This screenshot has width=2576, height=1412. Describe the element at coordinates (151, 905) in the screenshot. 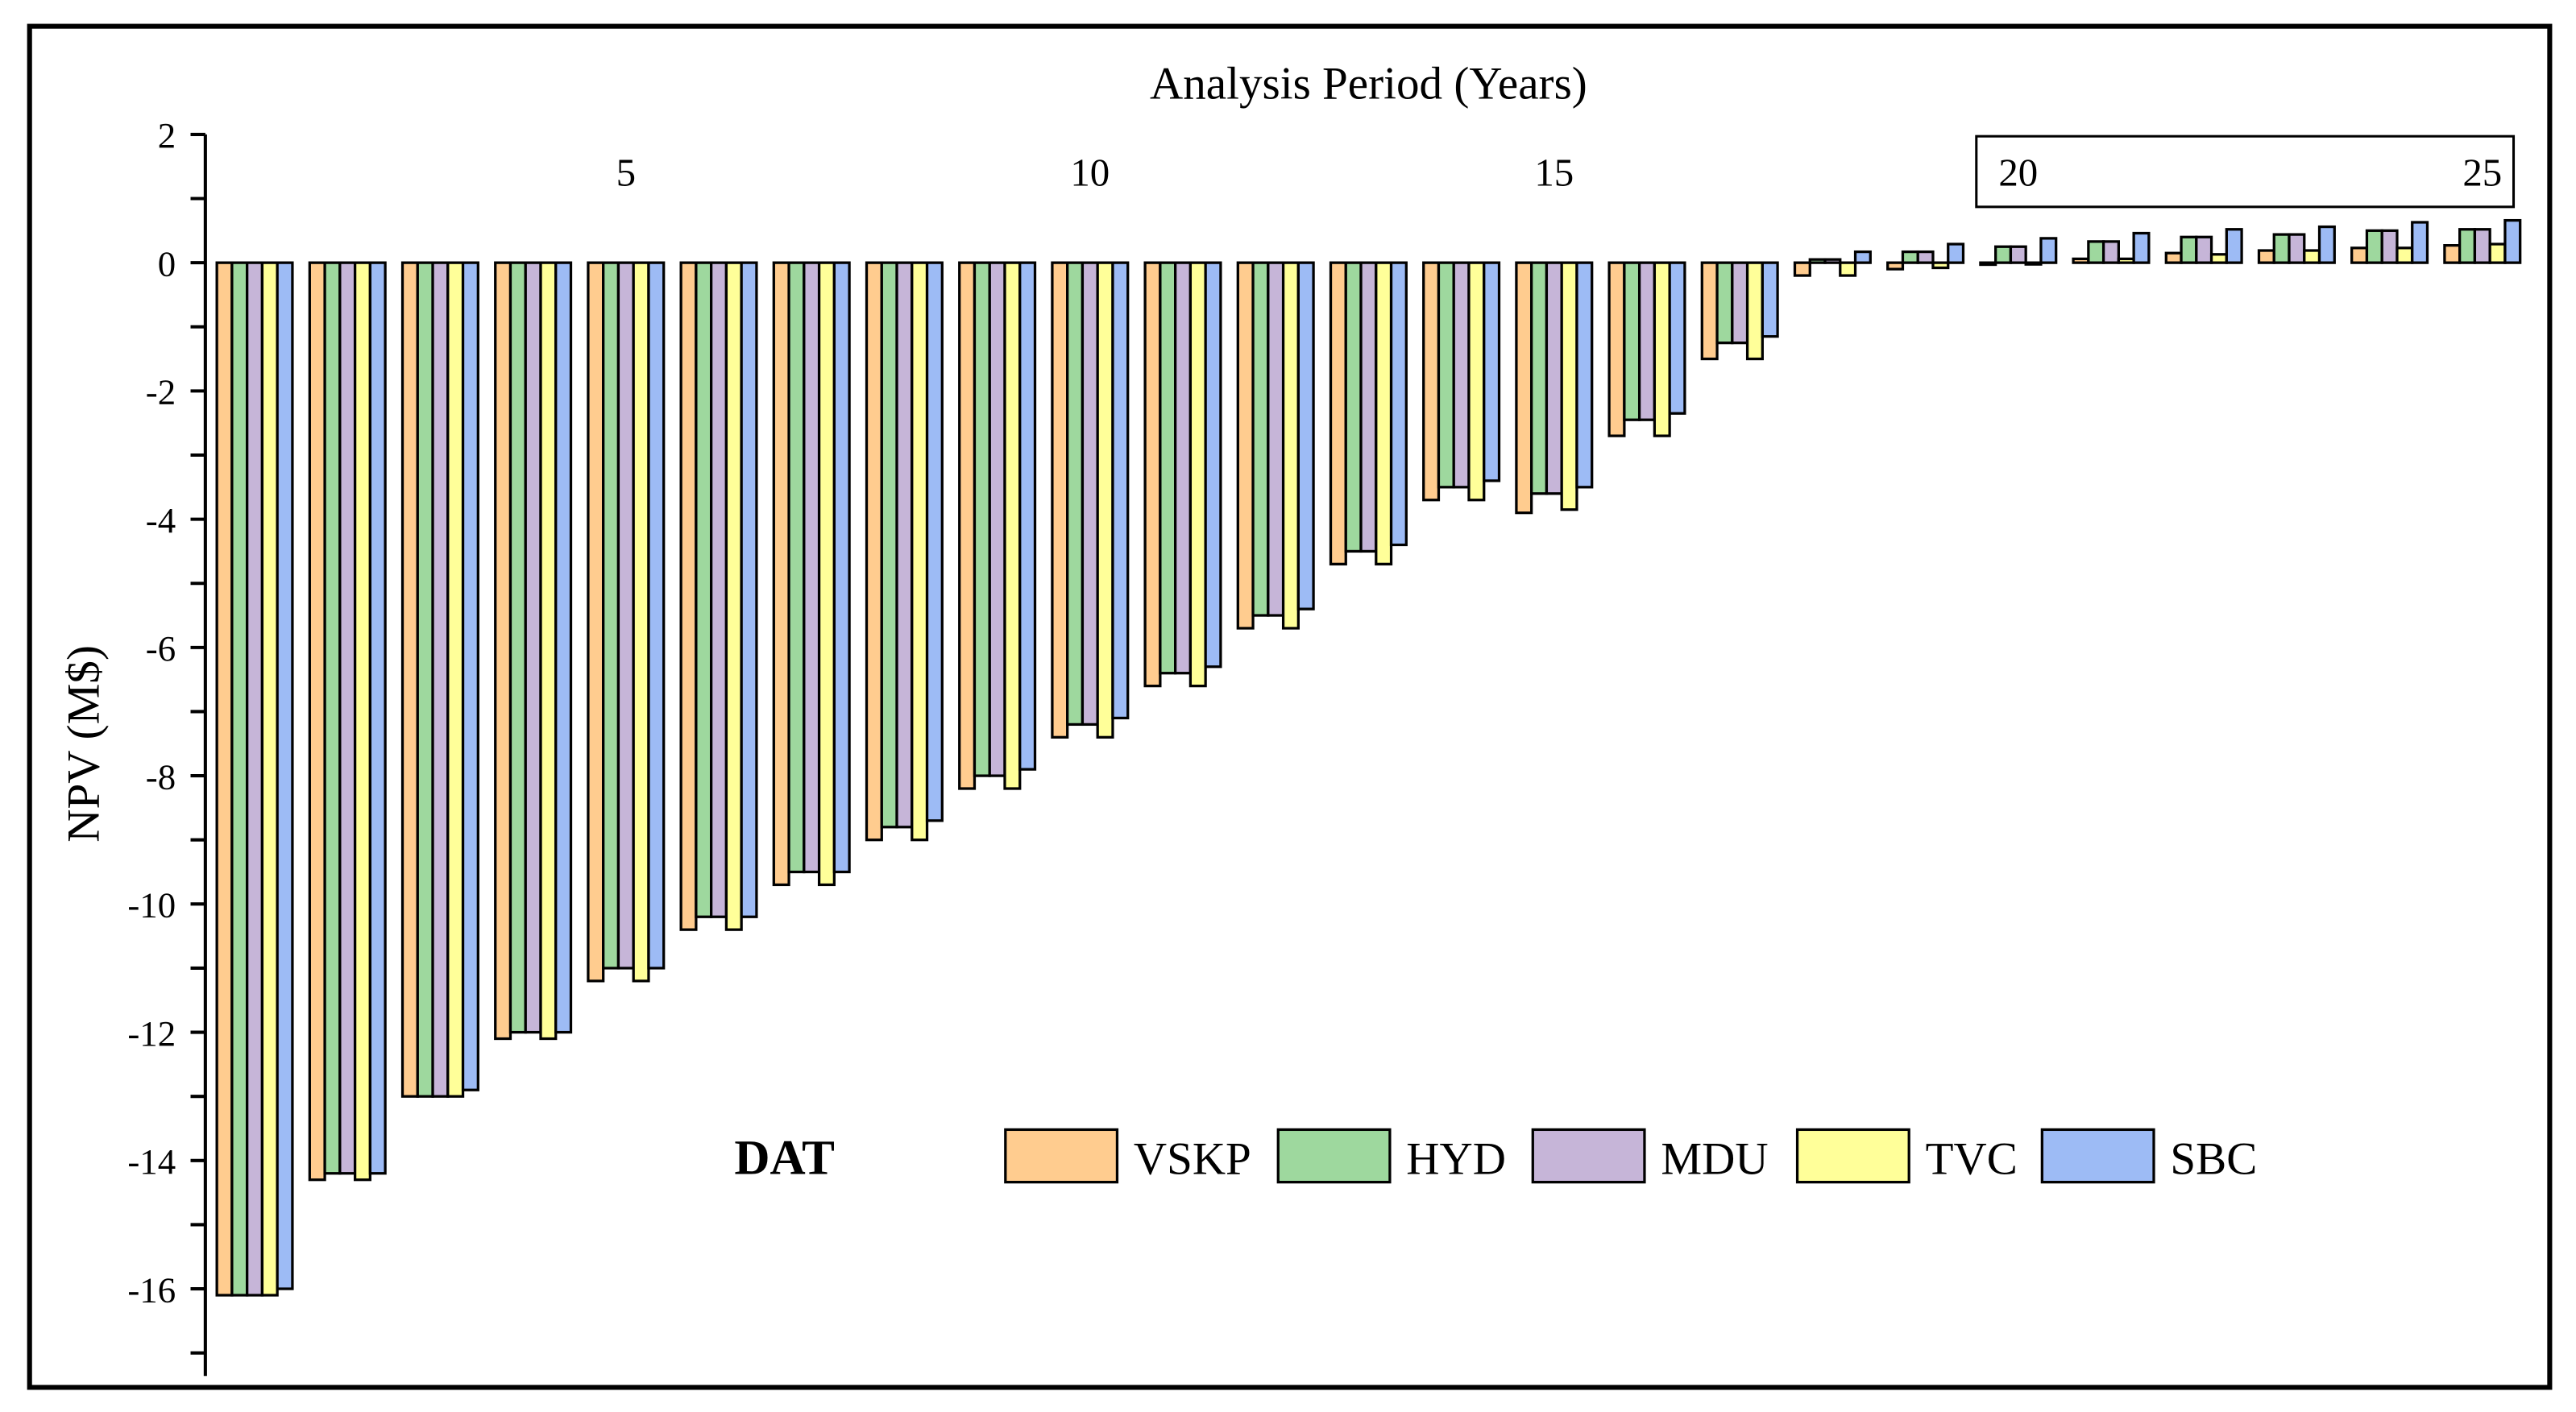

I see `y-tick-label: -10` at that location.